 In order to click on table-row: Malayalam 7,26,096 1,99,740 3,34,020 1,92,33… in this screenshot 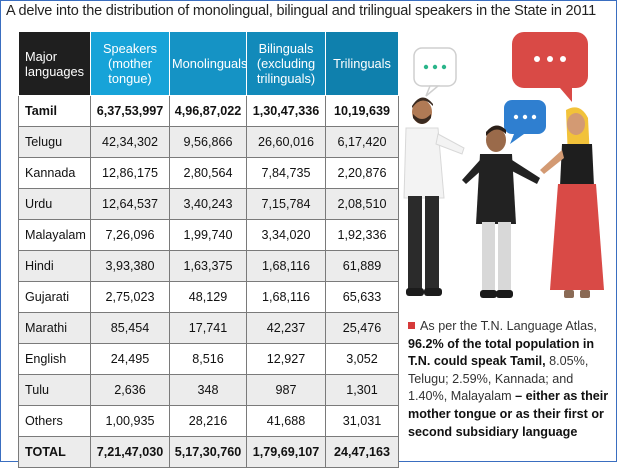, I will do `click(208, 235)`.